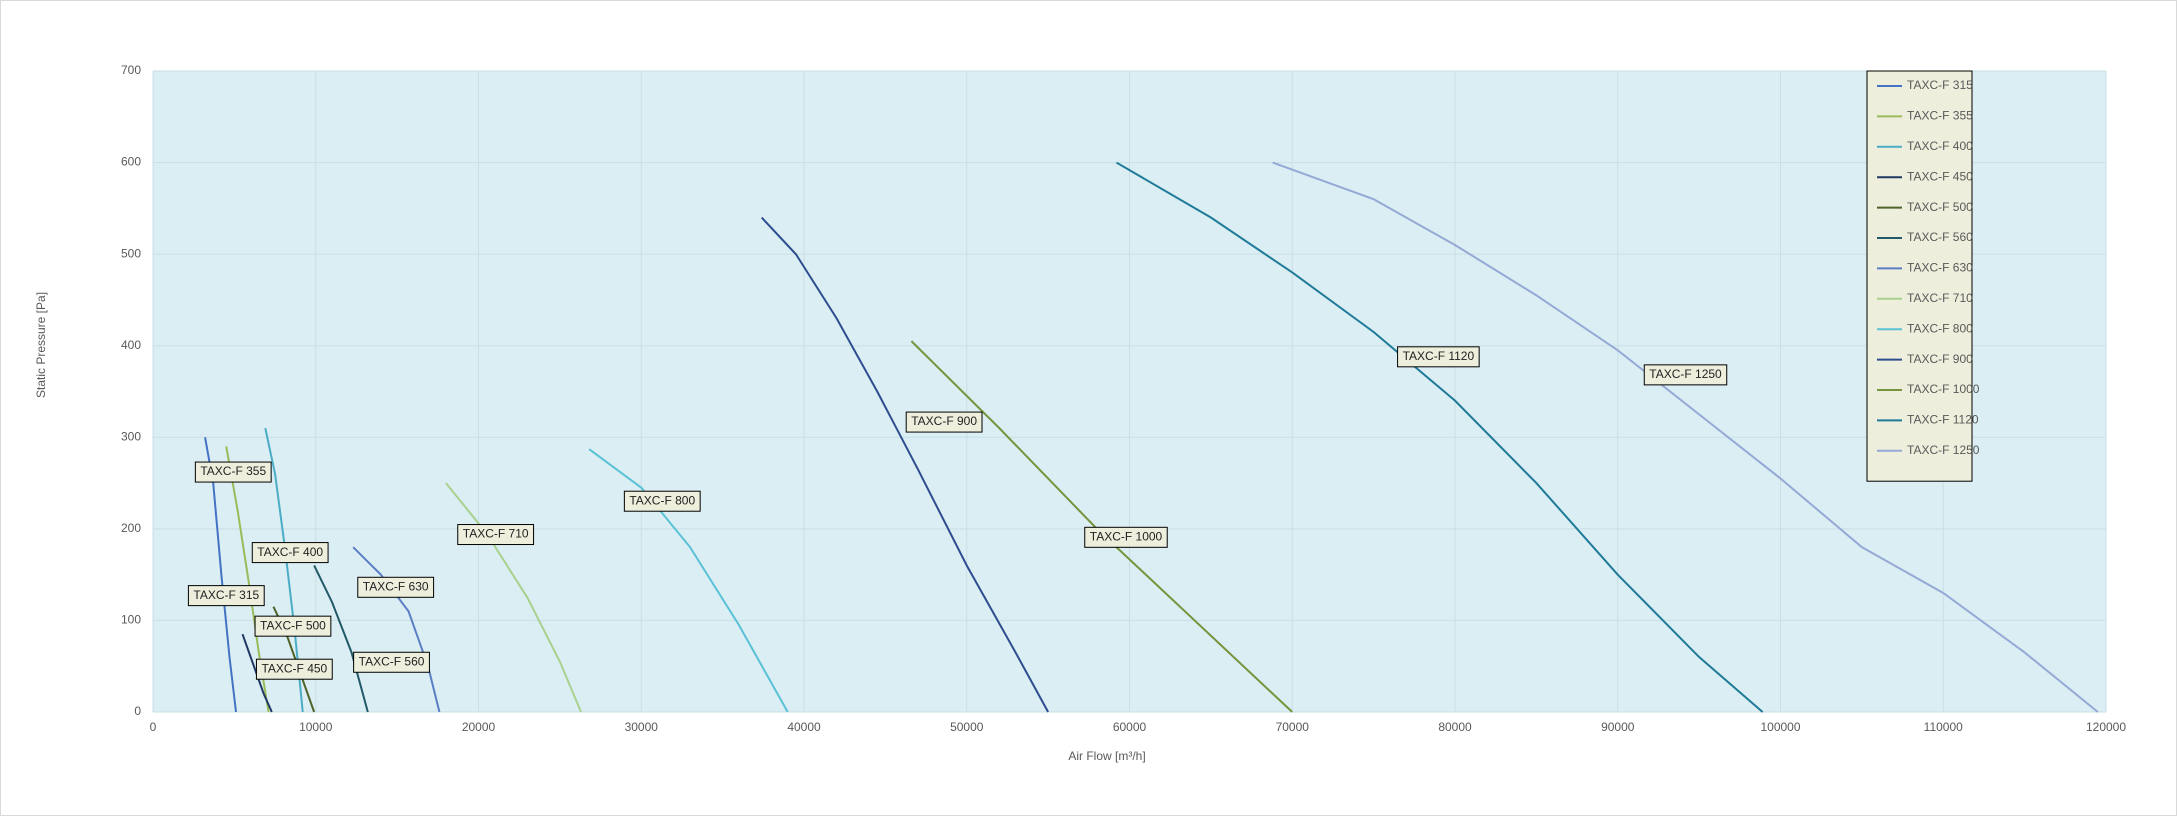 This screenshot has height=816, width=2177. Describe the element at coordinates (1943, 727) in the screenshot. I see `x-tick-label: 110000` at that location.